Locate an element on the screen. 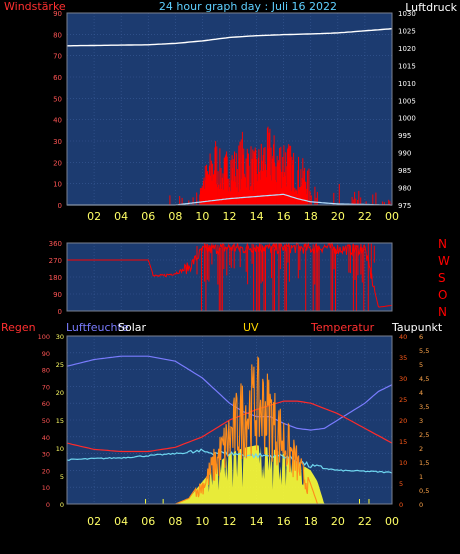 The height and width of the screenshot is (554, 460). dewpoint-line is located at coordinates (229, 461).